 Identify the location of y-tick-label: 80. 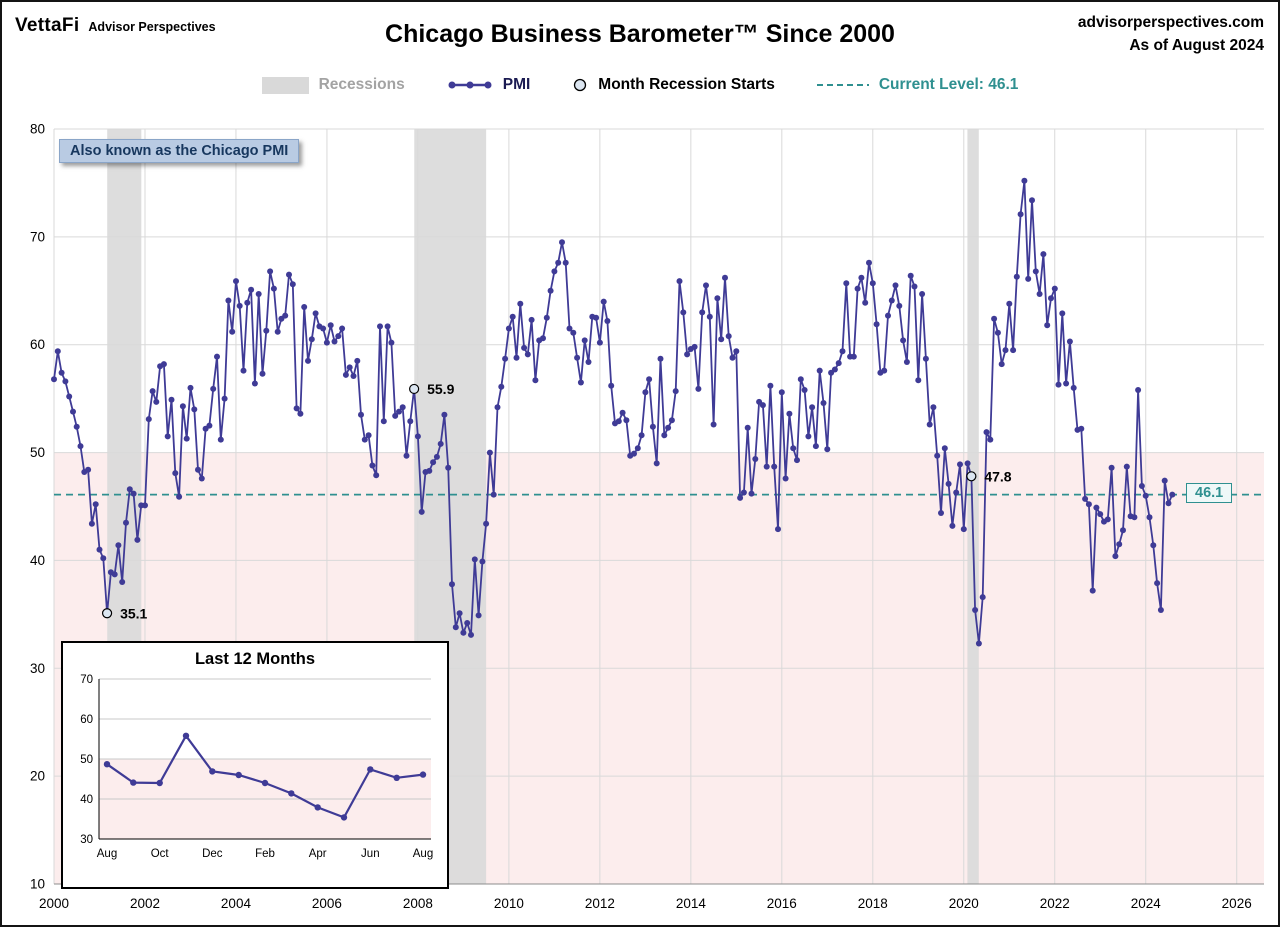
(37, 129).